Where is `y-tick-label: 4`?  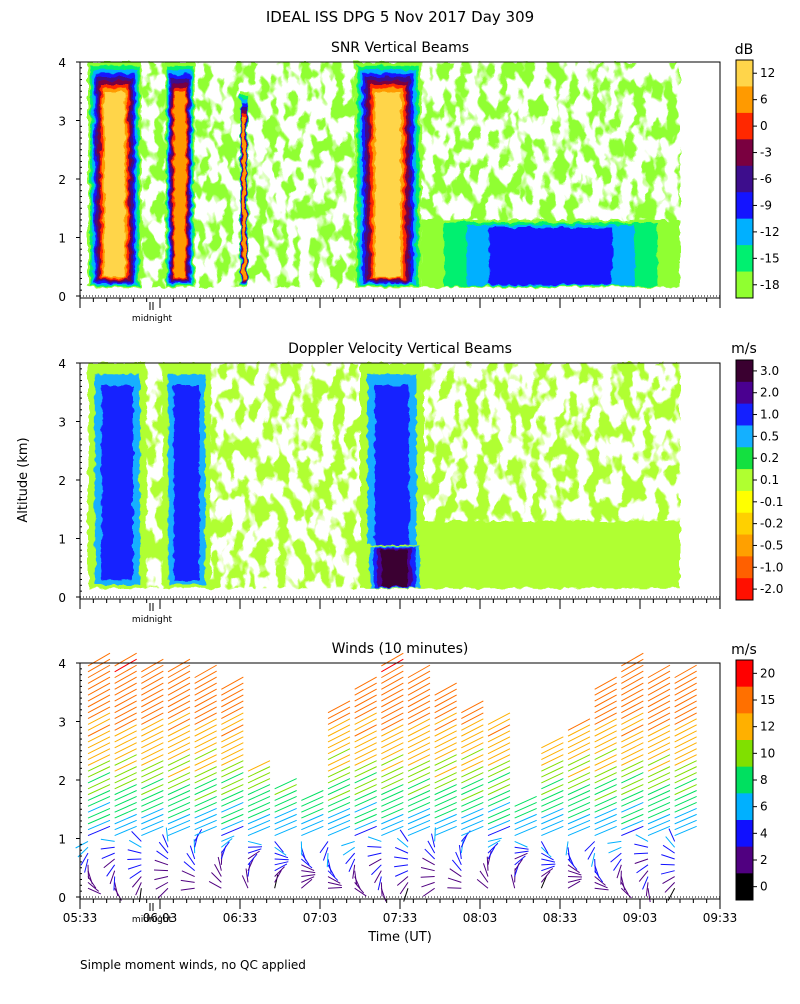
y-tick-label: 4 is located at coordinates (62, 63).